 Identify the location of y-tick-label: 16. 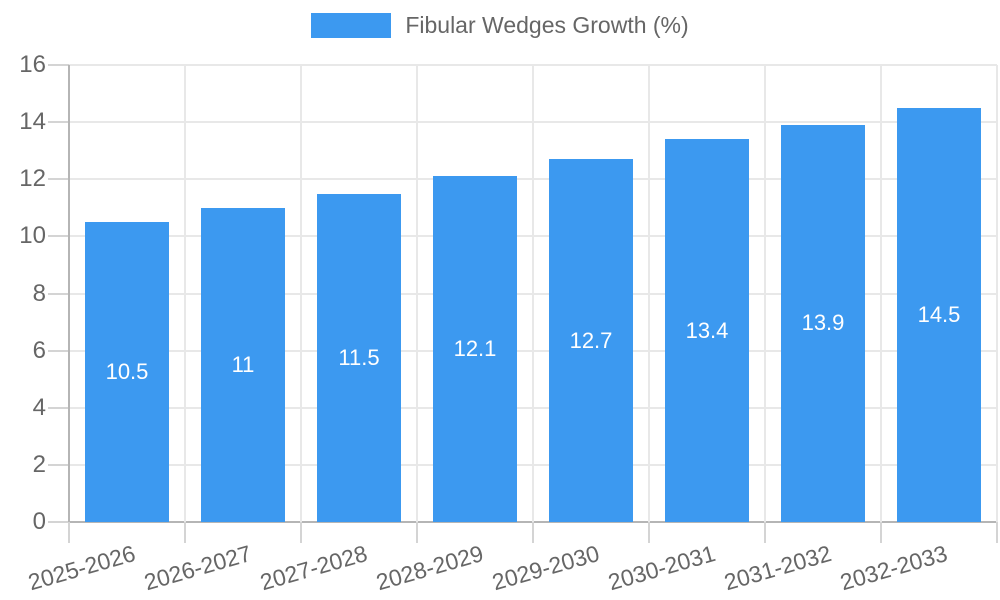
(32, 64).